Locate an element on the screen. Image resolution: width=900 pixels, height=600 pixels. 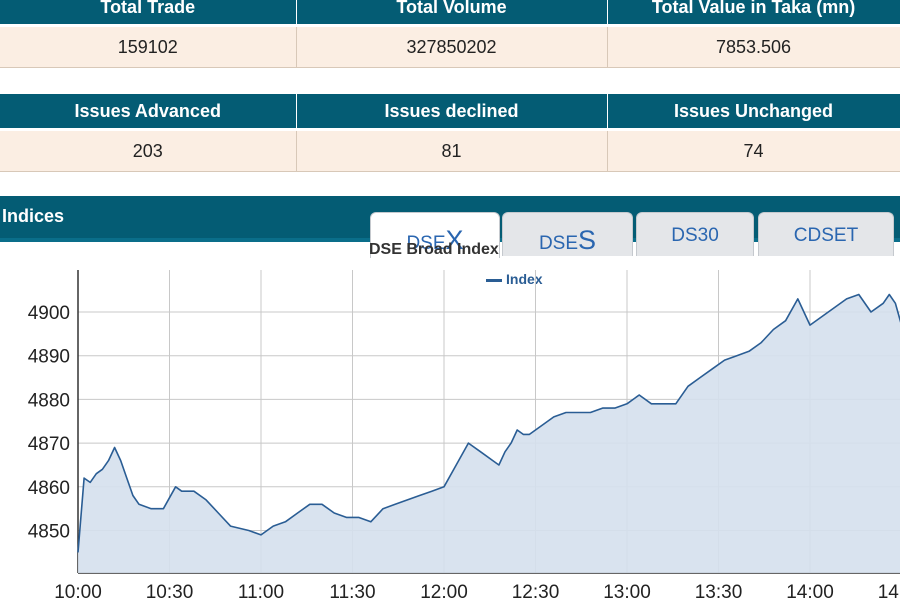
chart-title: DSE Broad Index is located at coordinates (434, 249).